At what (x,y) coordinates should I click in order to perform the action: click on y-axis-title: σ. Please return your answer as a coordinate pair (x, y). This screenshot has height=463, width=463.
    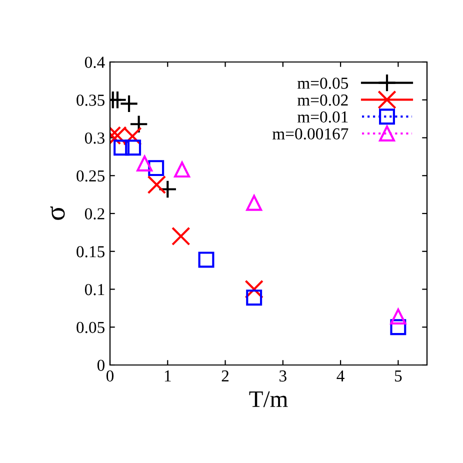
    Looking at the image, I should click on (57, 213).